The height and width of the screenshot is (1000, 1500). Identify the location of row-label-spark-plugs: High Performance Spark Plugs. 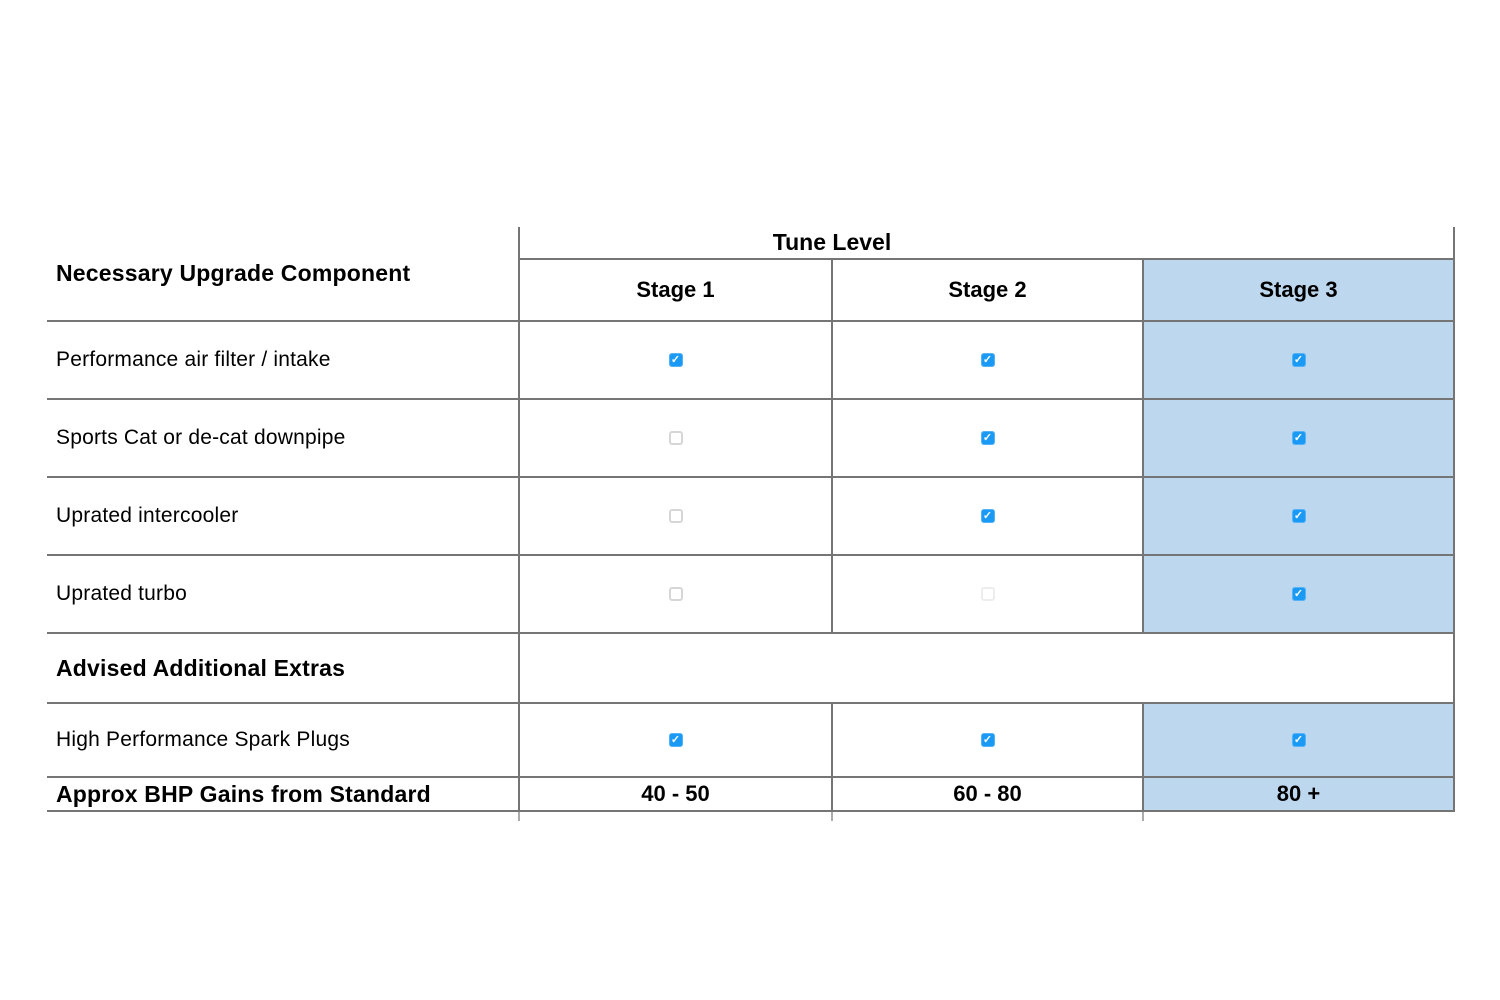
(283, 741).